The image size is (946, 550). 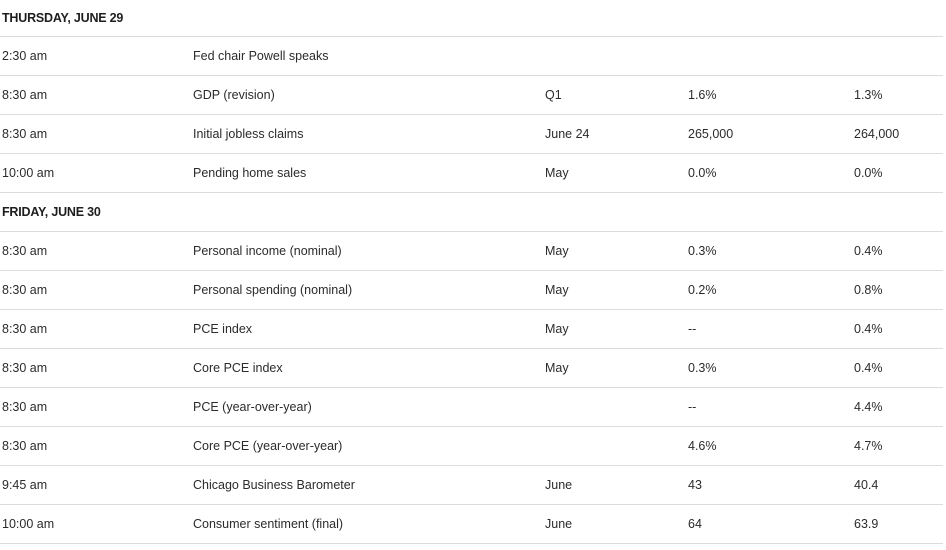 What do you see at coordinates (367, 290) in the screenshot?
I see `event-name: Personal spending (nominal)` at bounding box center [367, 290].